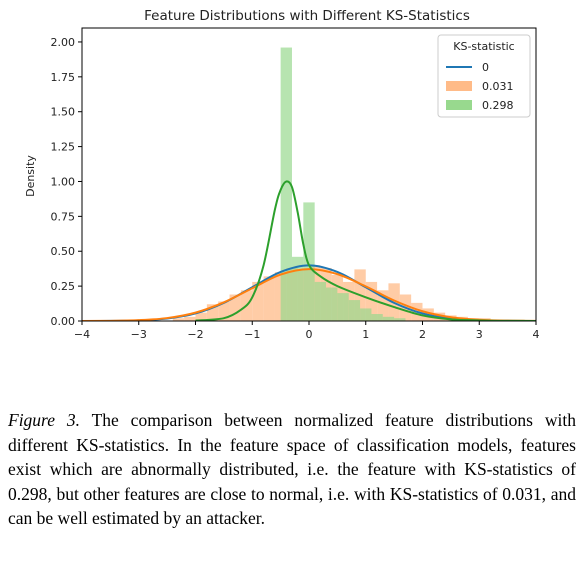  What do you see at coordinates (63, 112) in the screenshot?
I see `y-tick-label: 1.50` at bounding box center [63, 112].